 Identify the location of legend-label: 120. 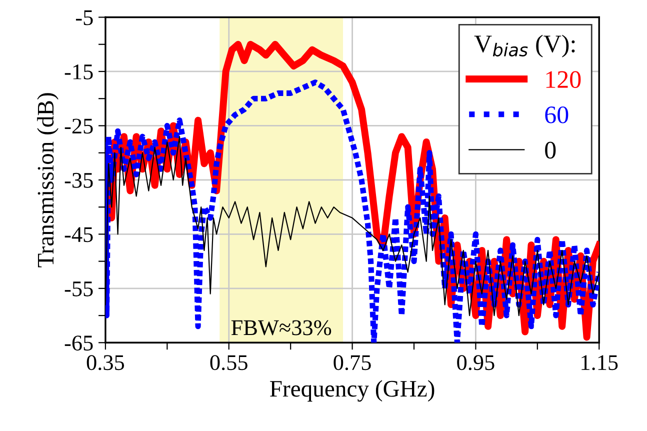
(563, 79).